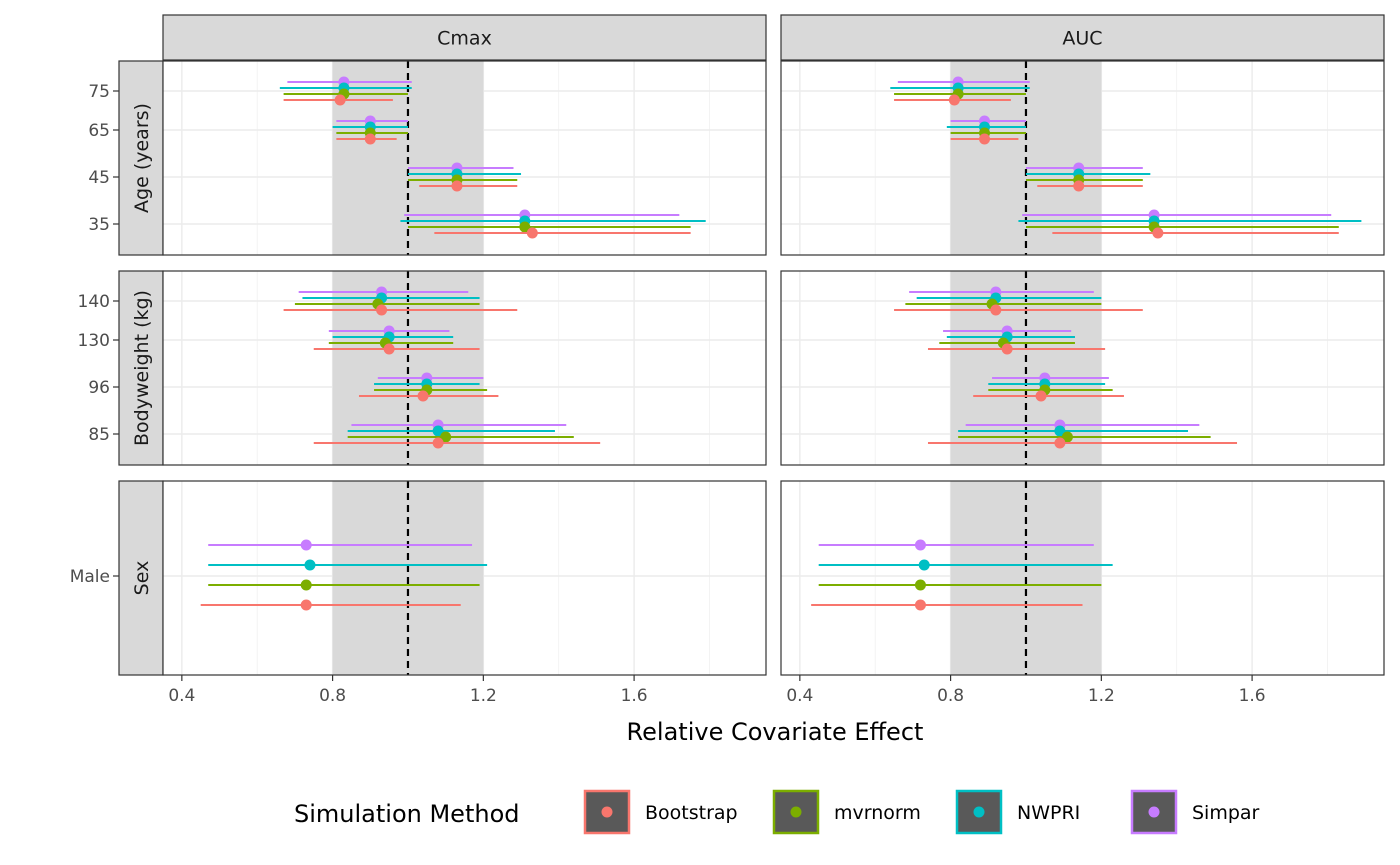 This screenshot has width=1400, height=865. I want to click on y-tick-label: 45, so click(99, 178).